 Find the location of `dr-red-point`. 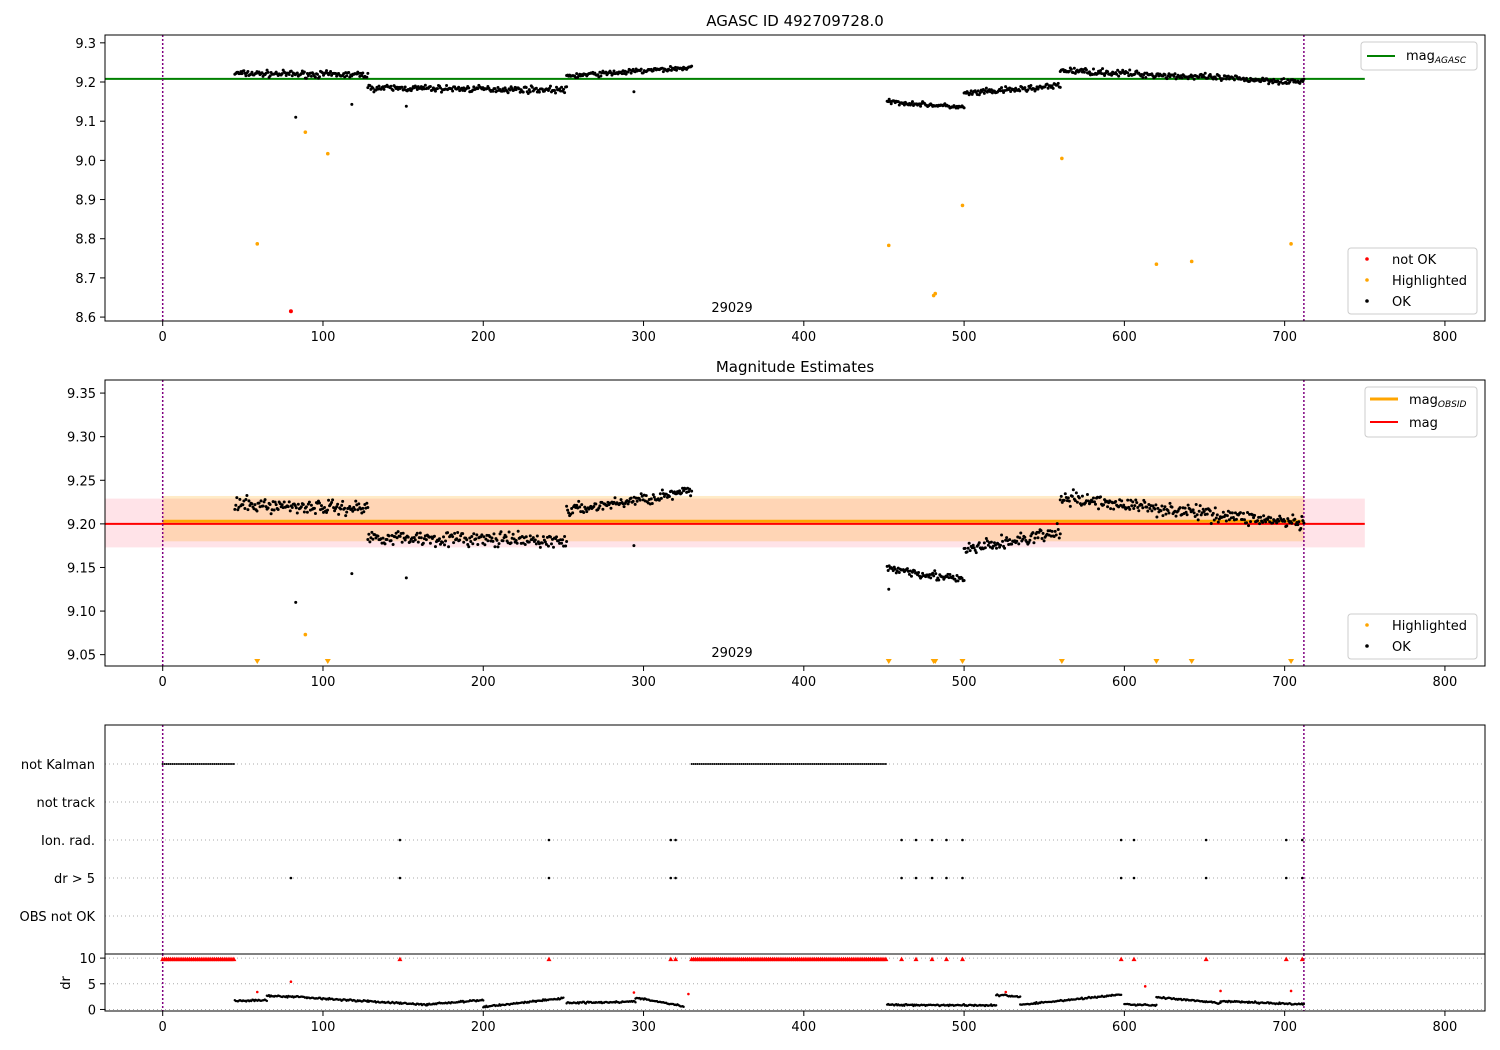

dr-red-point is located at coordinates (1145, 986).